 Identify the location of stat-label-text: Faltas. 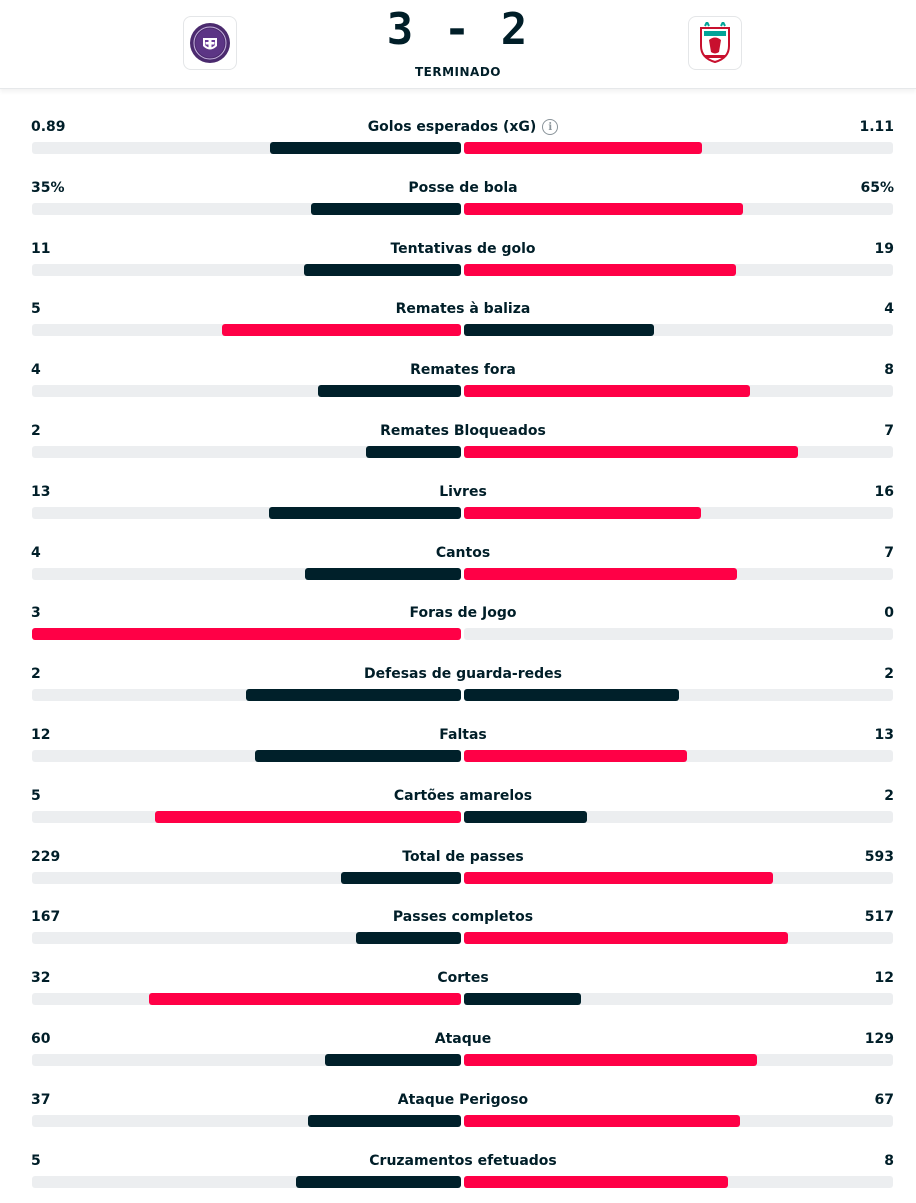
(463, 735).